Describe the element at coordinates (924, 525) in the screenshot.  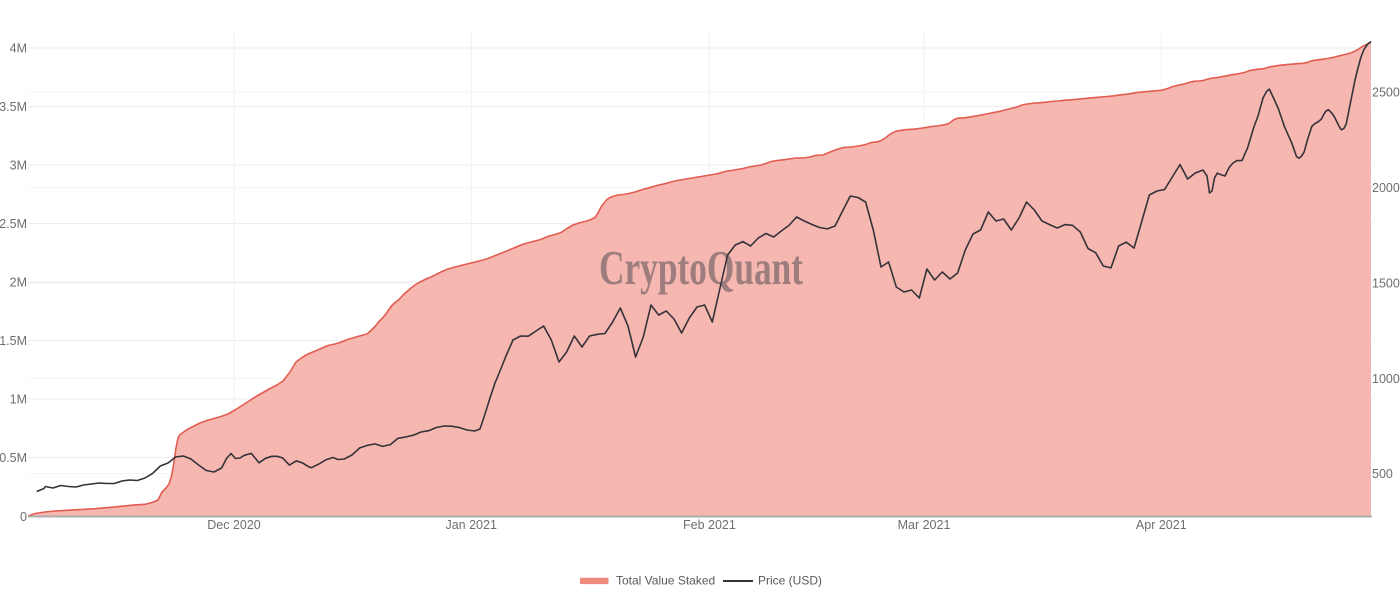
I see `svg-text: Mar 2021` at that location.